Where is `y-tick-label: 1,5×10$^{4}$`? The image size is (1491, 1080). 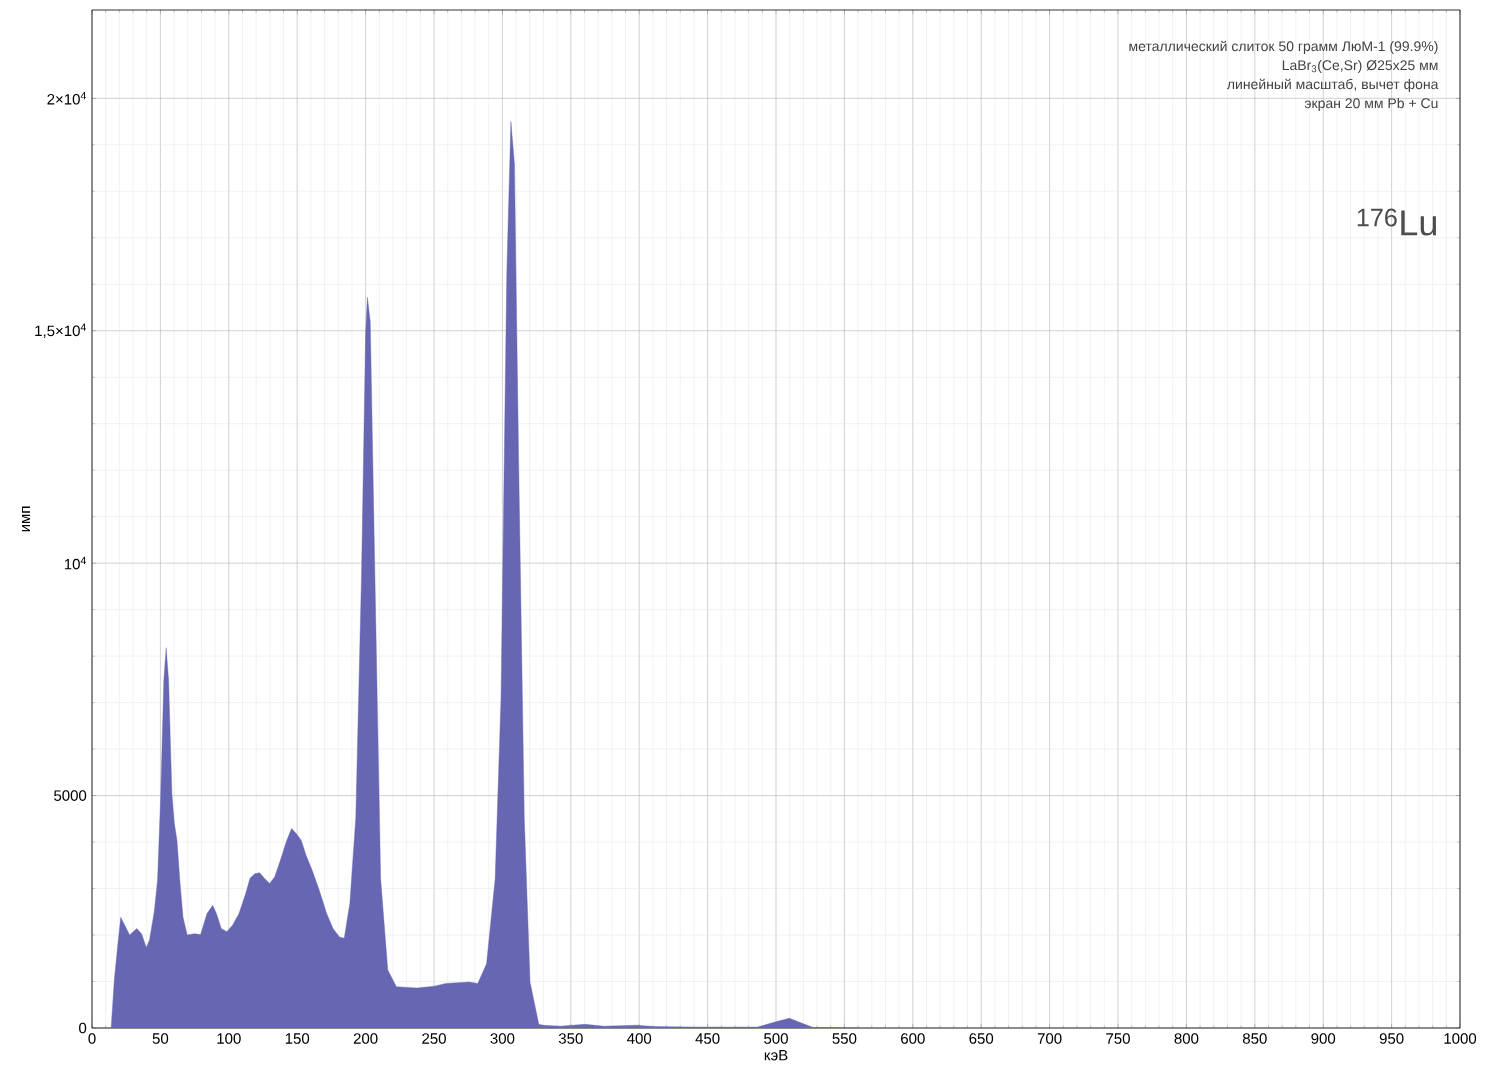
y-tick-label: 1,5×10$^{4}$ is located at coordinates (60, 330).